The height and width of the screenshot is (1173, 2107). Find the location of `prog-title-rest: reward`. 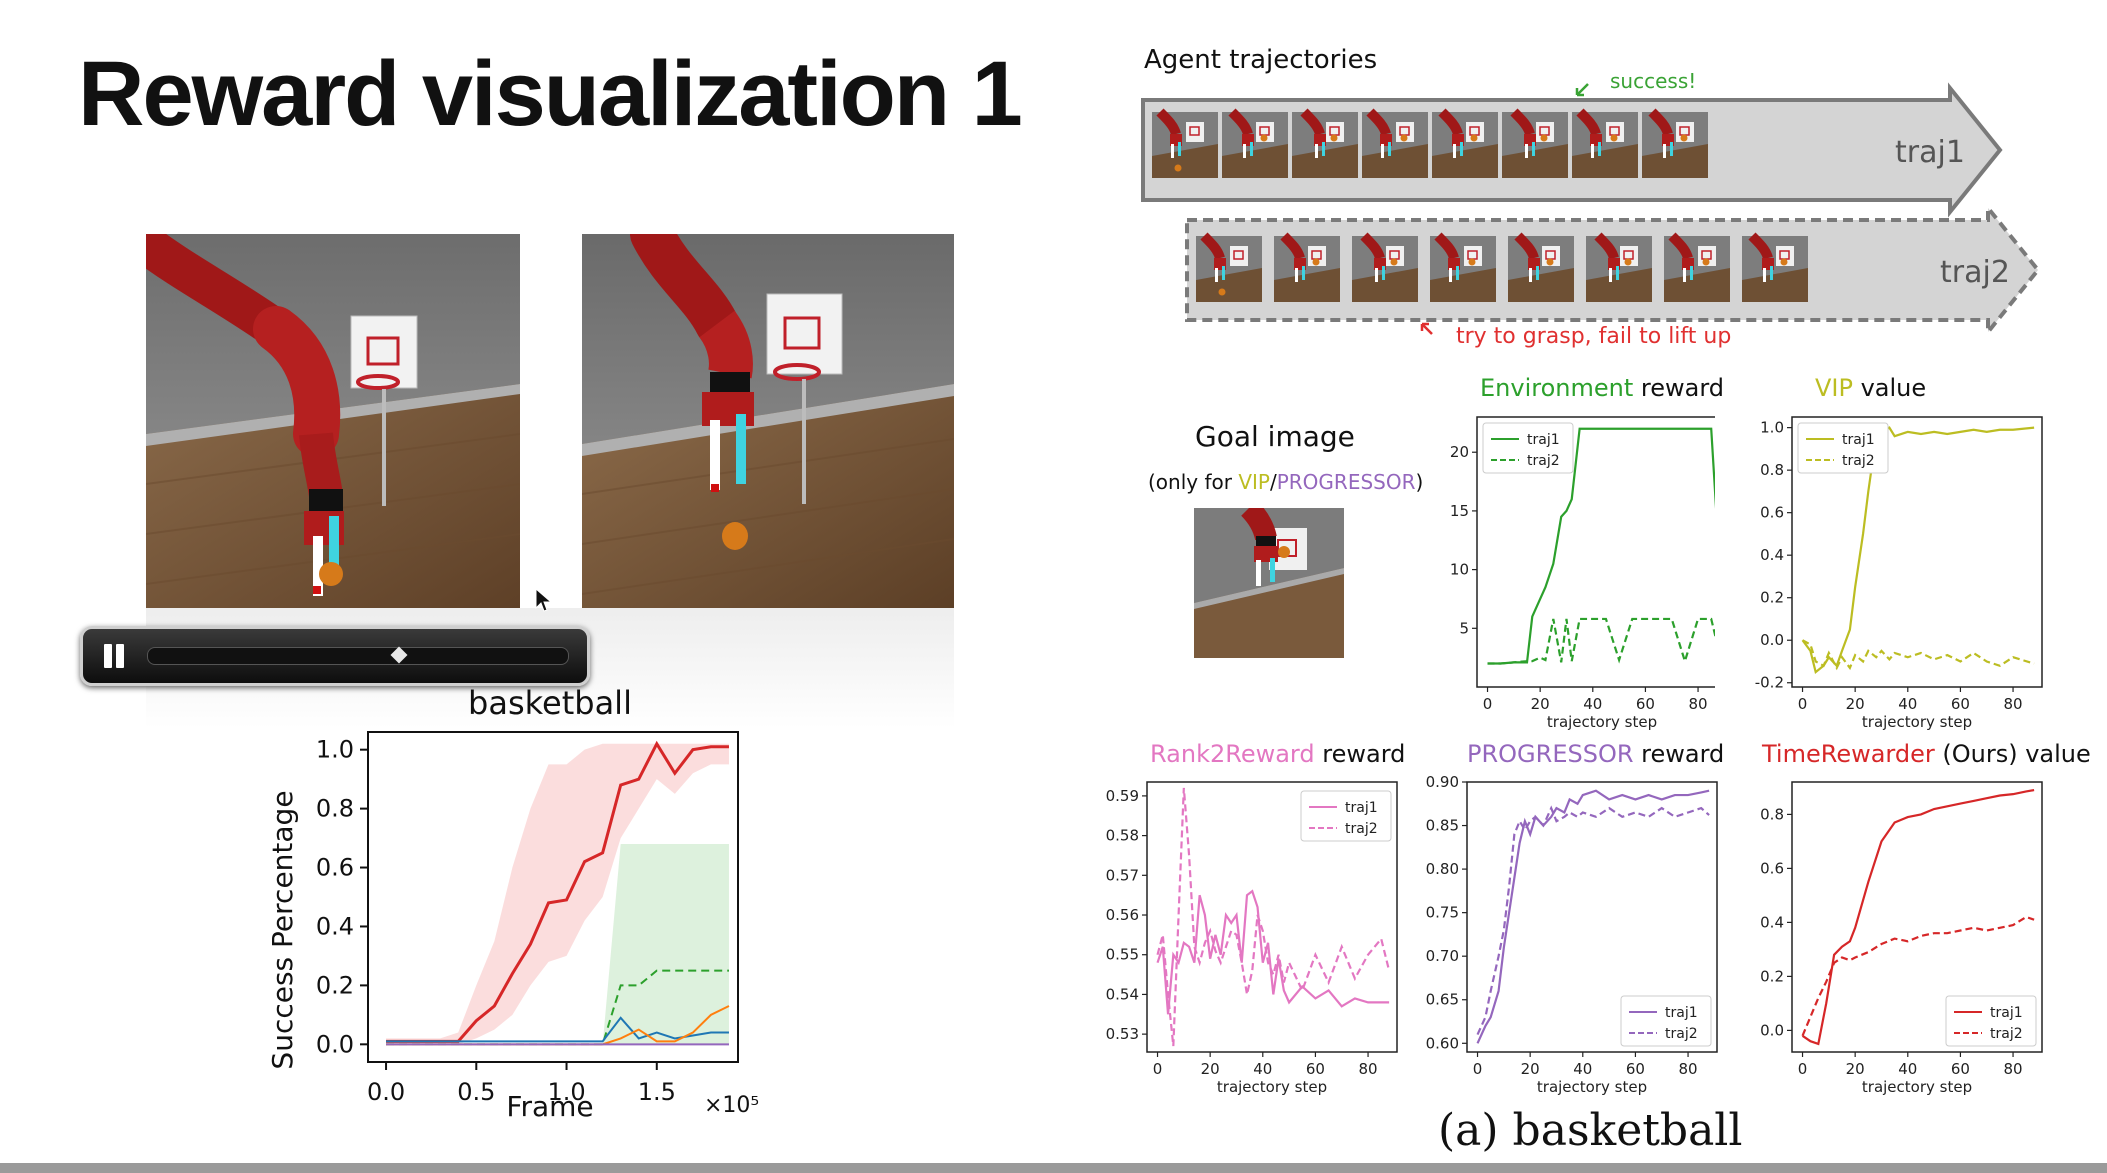

prog-title-rest: reward is located at coordinates (1679, 754).